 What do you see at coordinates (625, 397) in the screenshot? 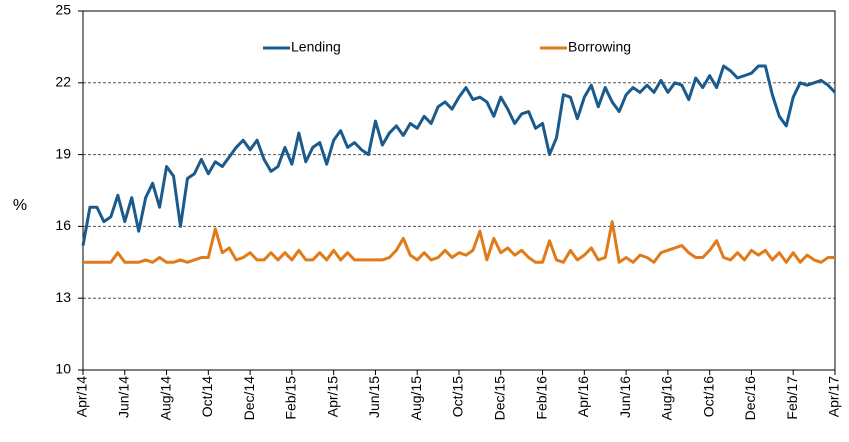
I see `x-tick-label: Jun/16` at bounding box center [625, 397].